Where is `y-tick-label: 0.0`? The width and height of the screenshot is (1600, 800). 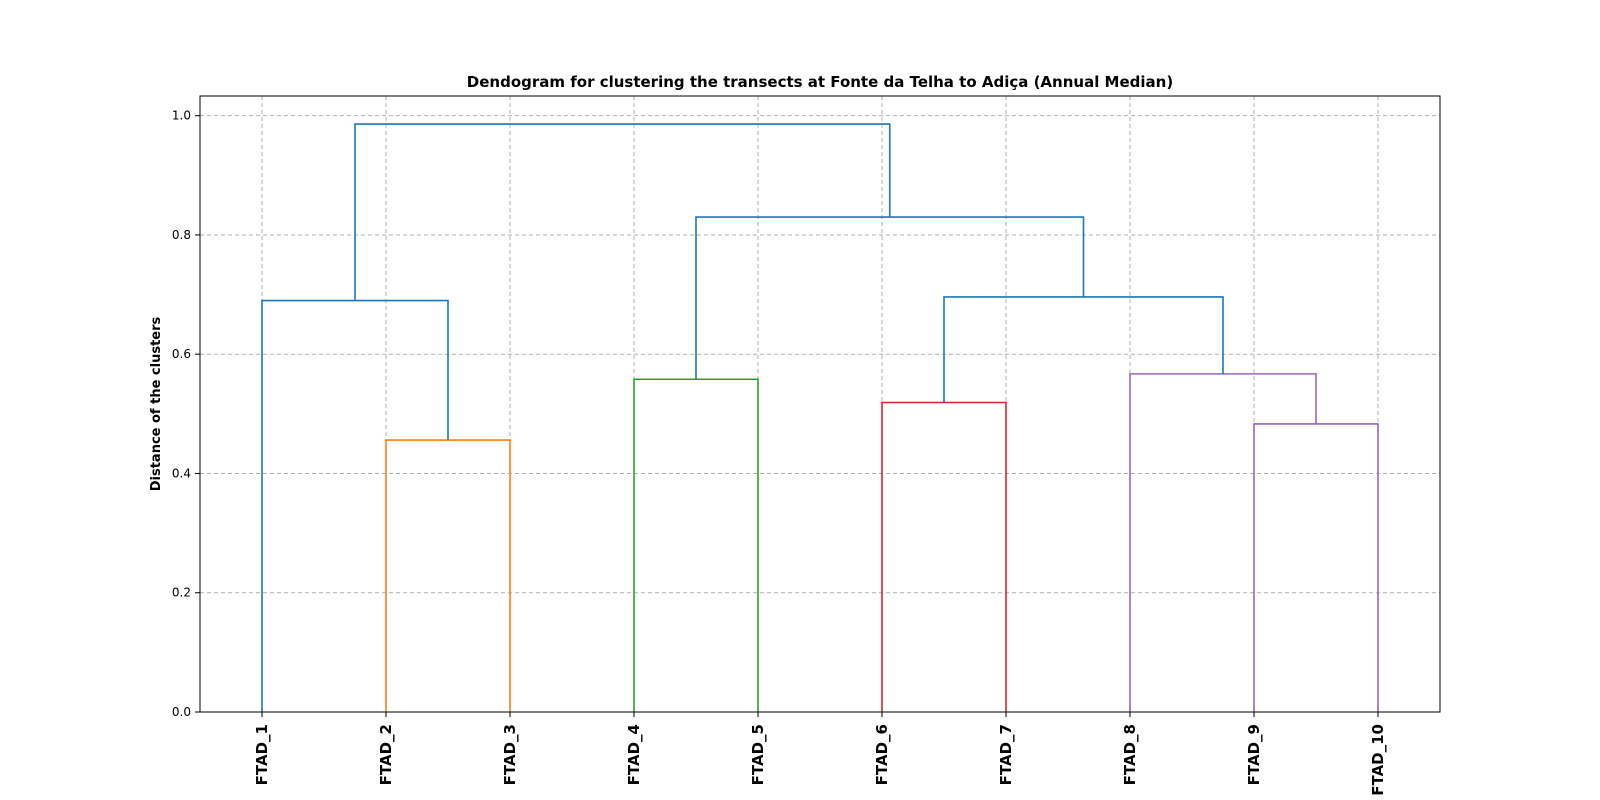 y-tick-label: 0.0 is located at coordinates (181, 712).